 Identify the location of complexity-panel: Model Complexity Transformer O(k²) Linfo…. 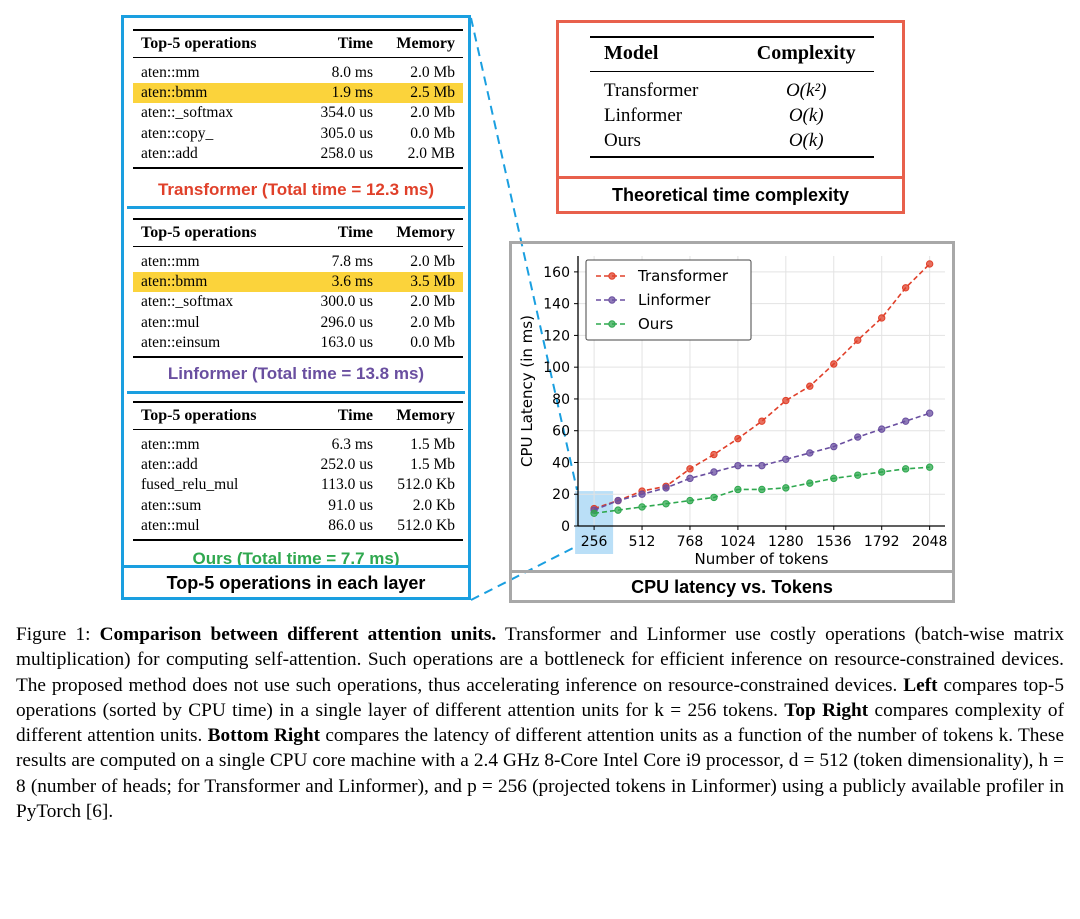
(730, 117).